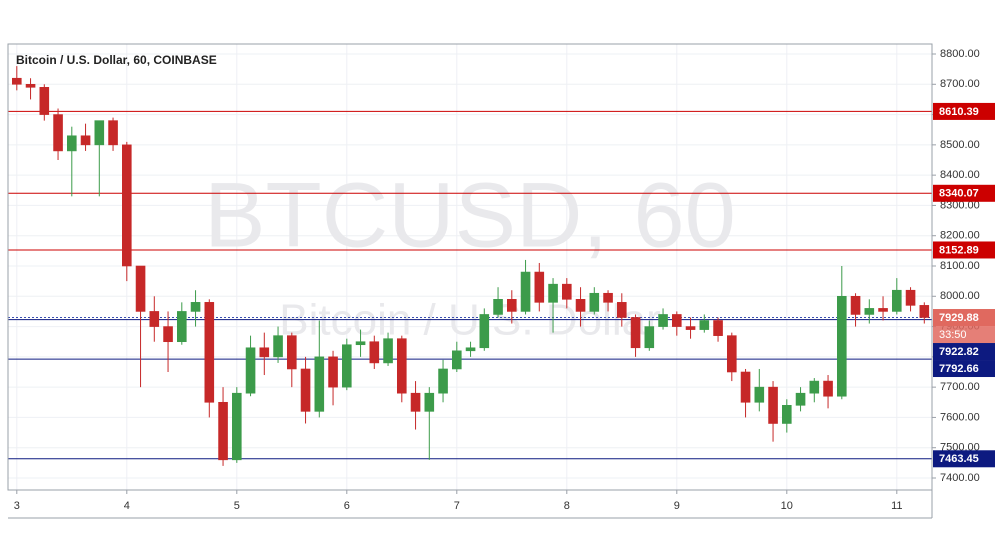 This screenshot has width=995, height=556. Describe the element at coordinates (960, 54) in the screenshot. I see `y-tick-label: 8800.00` at that location.